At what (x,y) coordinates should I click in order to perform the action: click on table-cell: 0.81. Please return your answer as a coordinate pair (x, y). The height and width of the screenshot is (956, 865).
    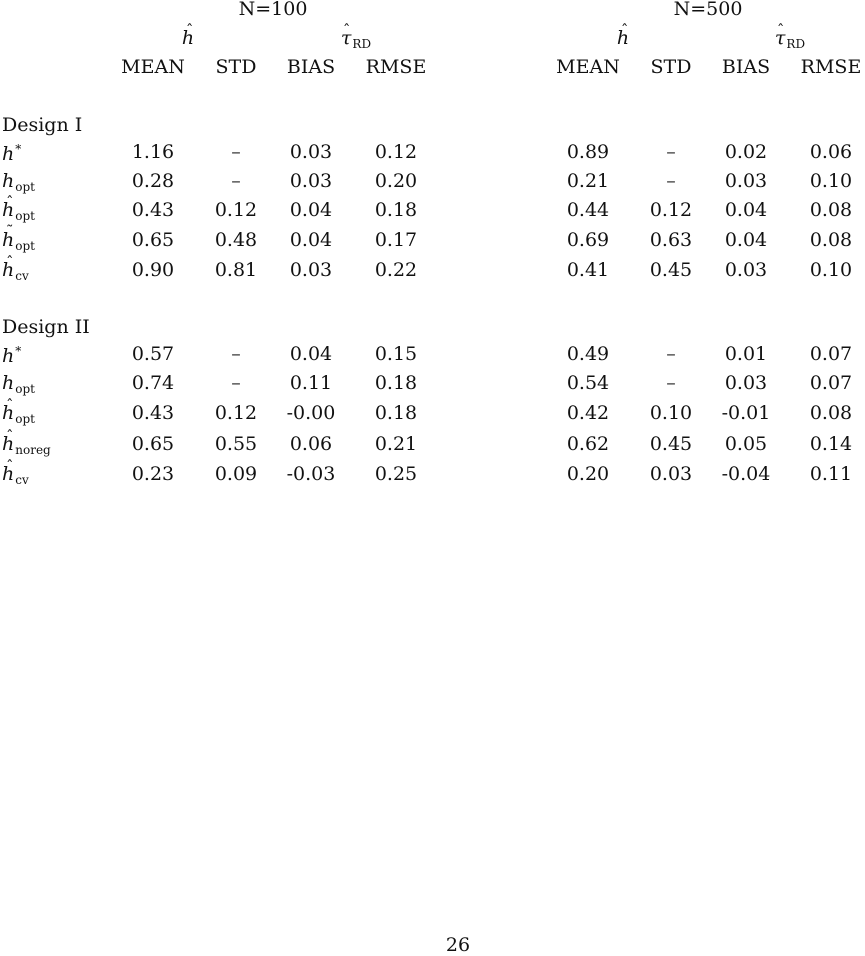
    Looking at the image, I should click on (236, 270).